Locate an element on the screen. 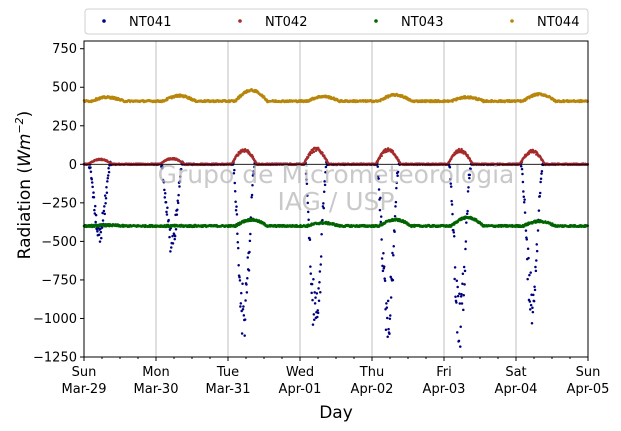 This screenshot has width=621, height=431. y-axis-title-text: Radiation is located at coordinates (25, 219).